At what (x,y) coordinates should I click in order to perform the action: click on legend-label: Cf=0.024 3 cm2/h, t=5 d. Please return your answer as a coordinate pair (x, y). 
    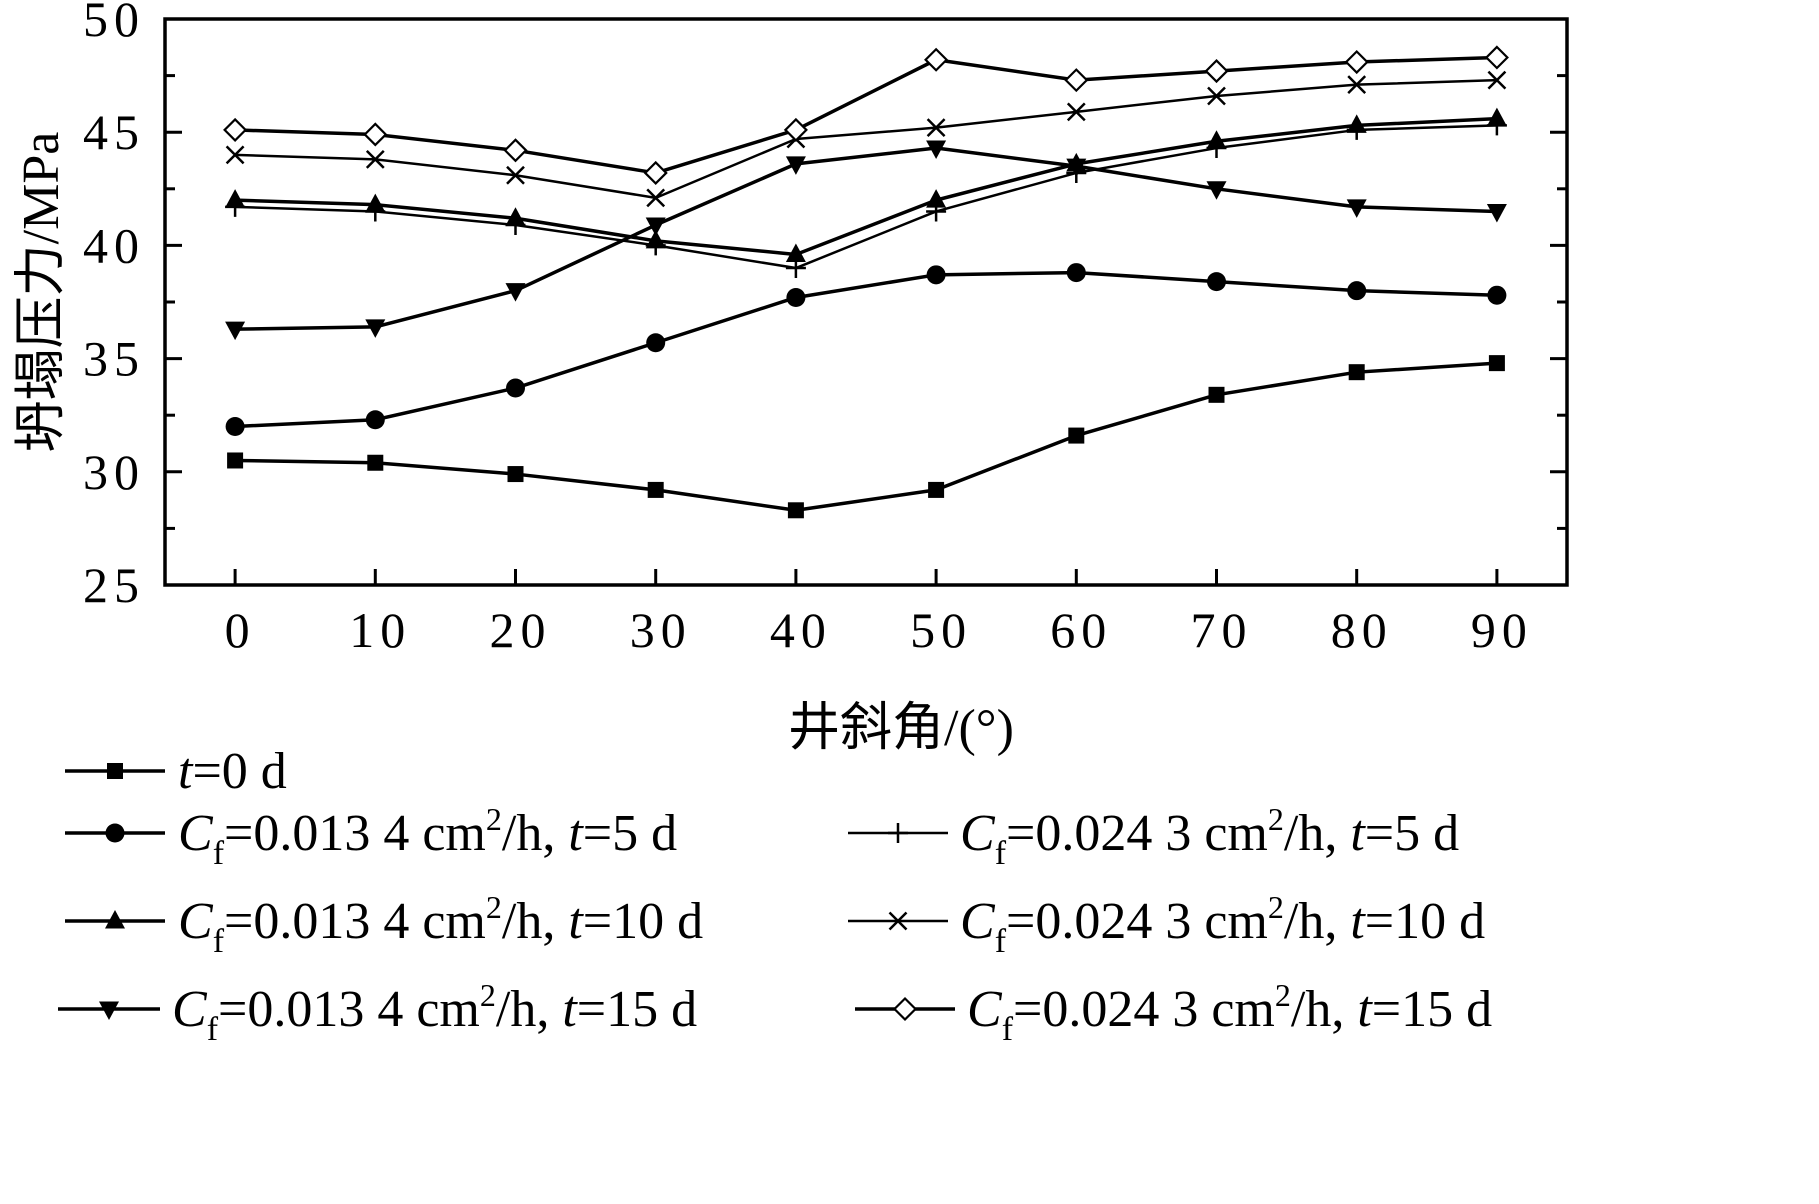
    Looking at the image, I should click on (1209, 836).